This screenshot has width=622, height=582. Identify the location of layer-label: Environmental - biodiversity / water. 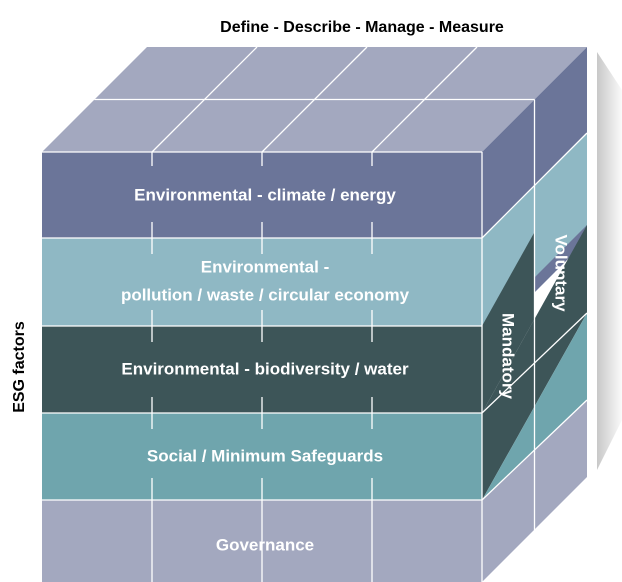
(265, 368).